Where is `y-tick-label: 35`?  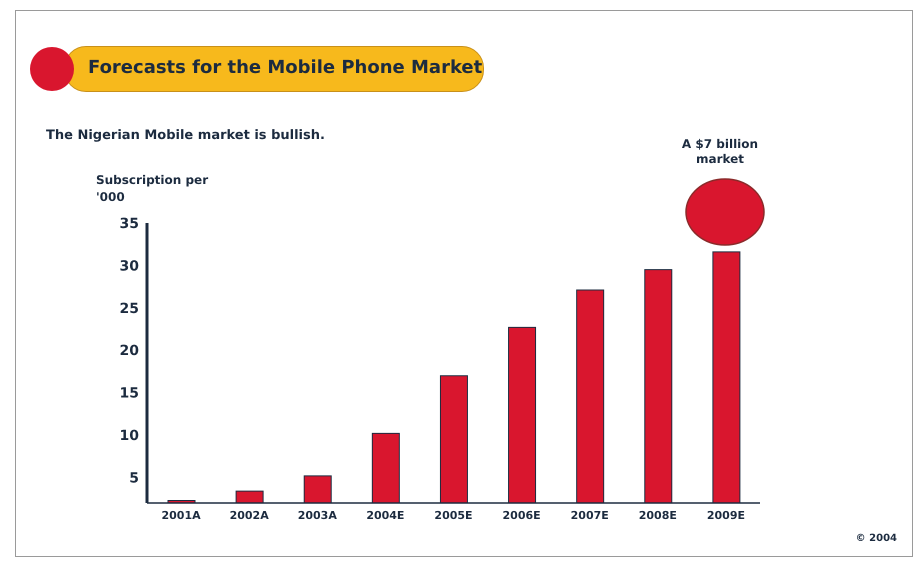
y-tick-label: 35 is located at coordinates (129, 224).